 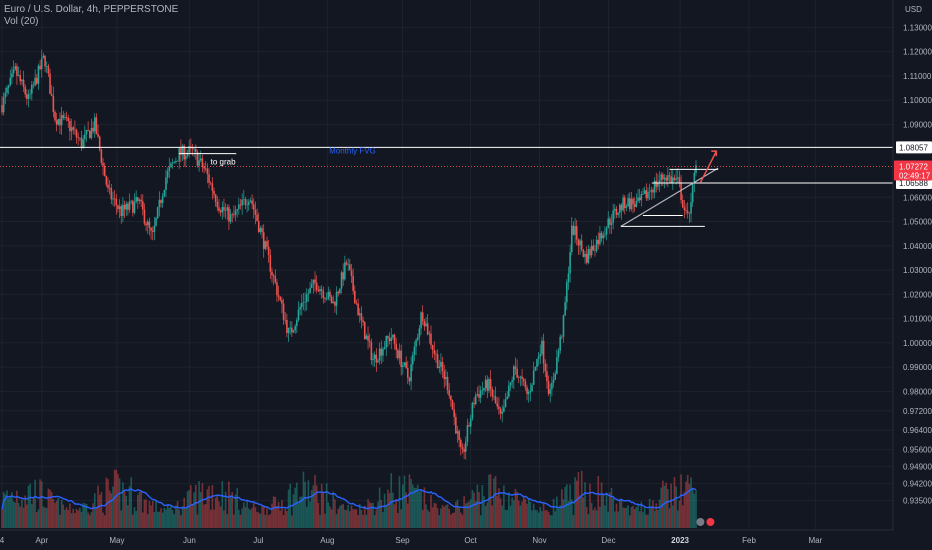 What do you see at coordinates (913, 9) in the screenshot?
I see `currency-label: USD` at bounding box center [913, 9].